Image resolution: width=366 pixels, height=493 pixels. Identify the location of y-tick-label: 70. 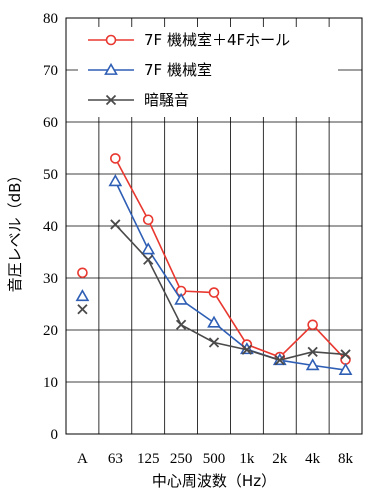
(50, 71).